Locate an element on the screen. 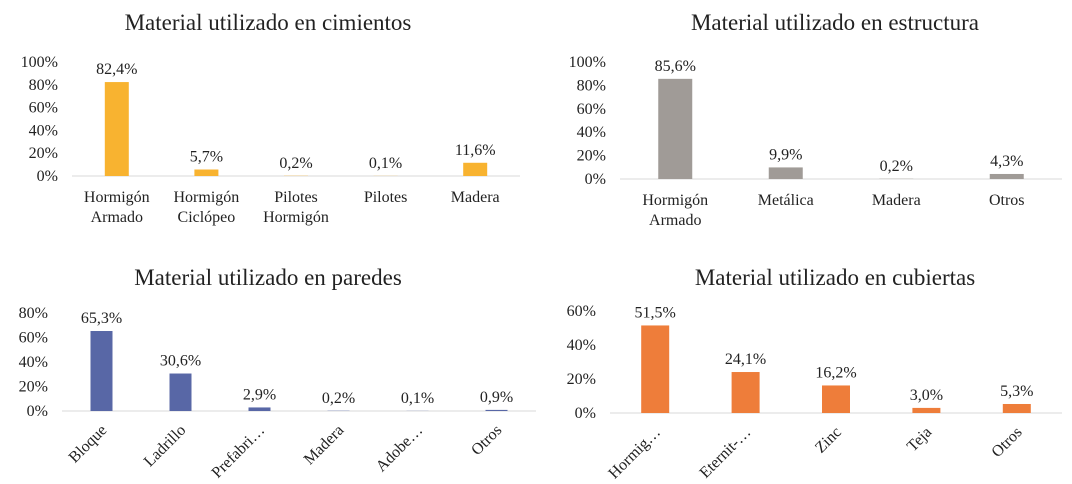 This screenshot has width=1072, height=484. value-label: 51,5% is located at coordinates (655, 312).